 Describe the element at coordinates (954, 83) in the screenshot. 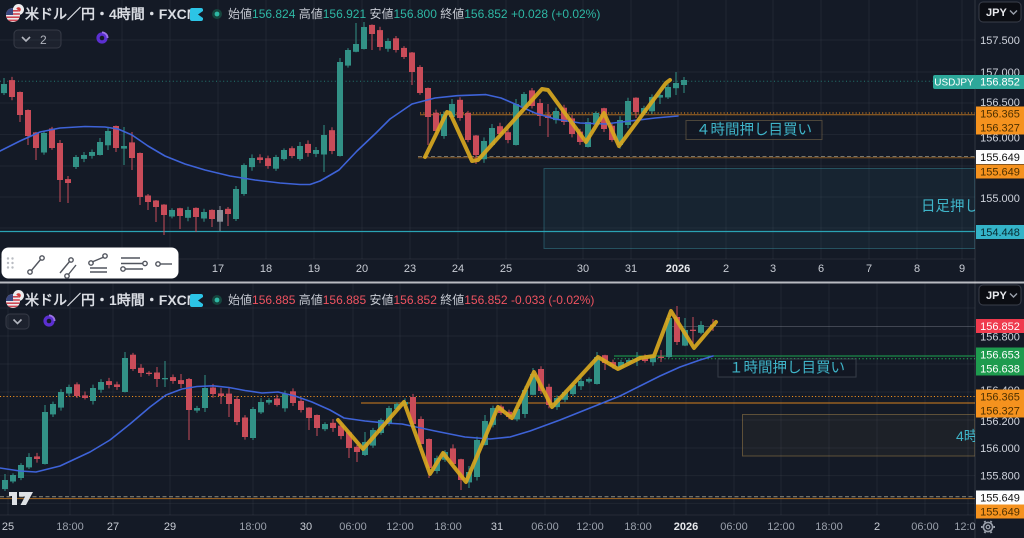

I see `svg-text: USDJPY` at that location.